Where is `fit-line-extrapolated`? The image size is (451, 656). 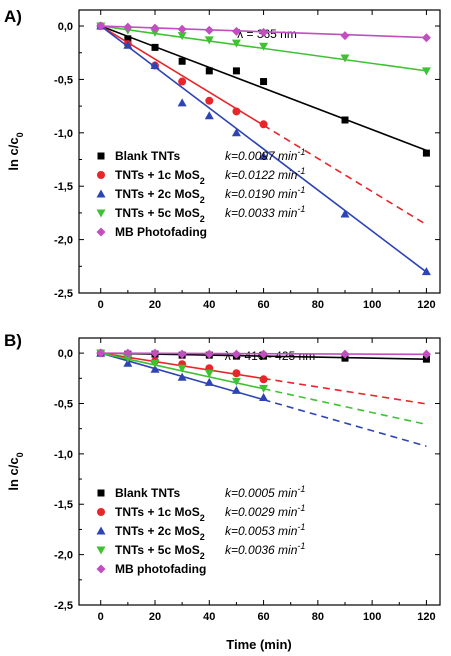
fit-line-extrapolated is located at coordinates (345, 406).